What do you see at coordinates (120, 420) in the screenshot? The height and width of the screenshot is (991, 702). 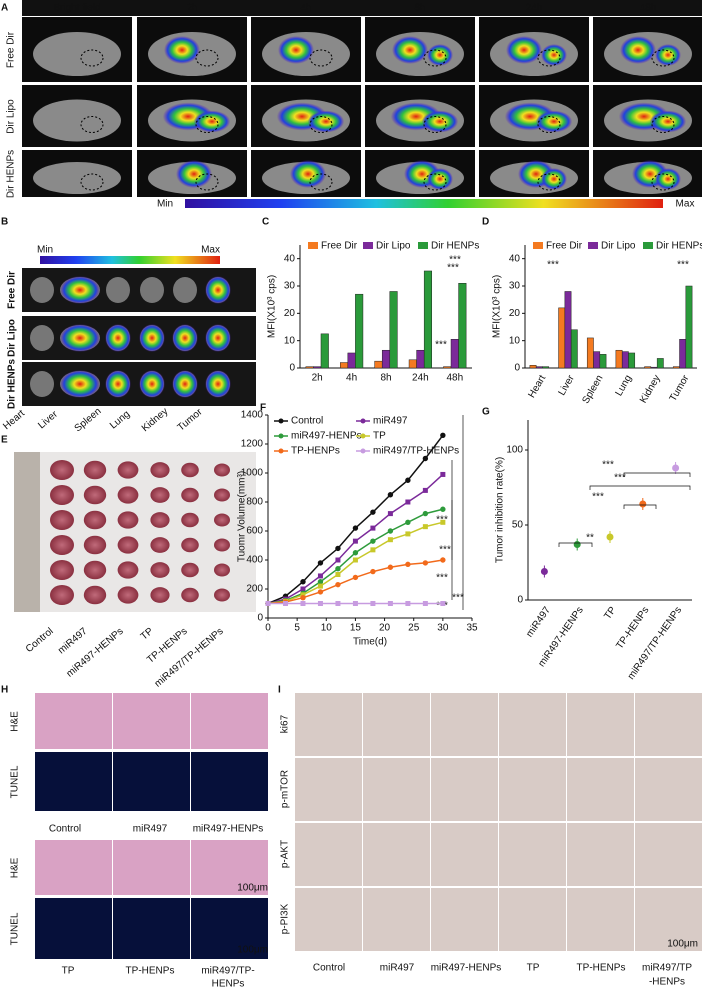 I see `organ-label: Lung` at bounding box center [120, 420].